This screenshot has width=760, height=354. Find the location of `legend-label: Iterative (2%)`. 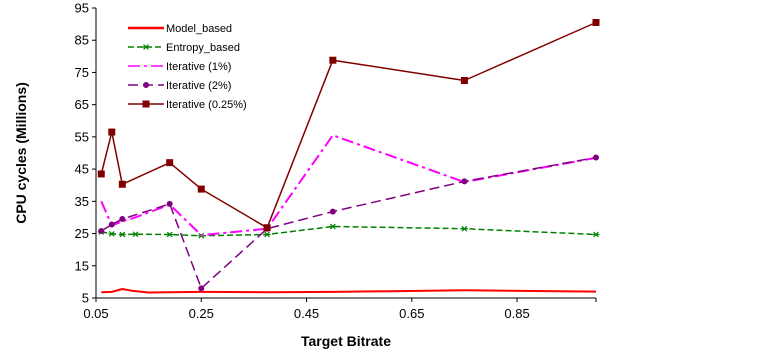

legend-label: Iterative (2%) is located at coordinates (198, 86).